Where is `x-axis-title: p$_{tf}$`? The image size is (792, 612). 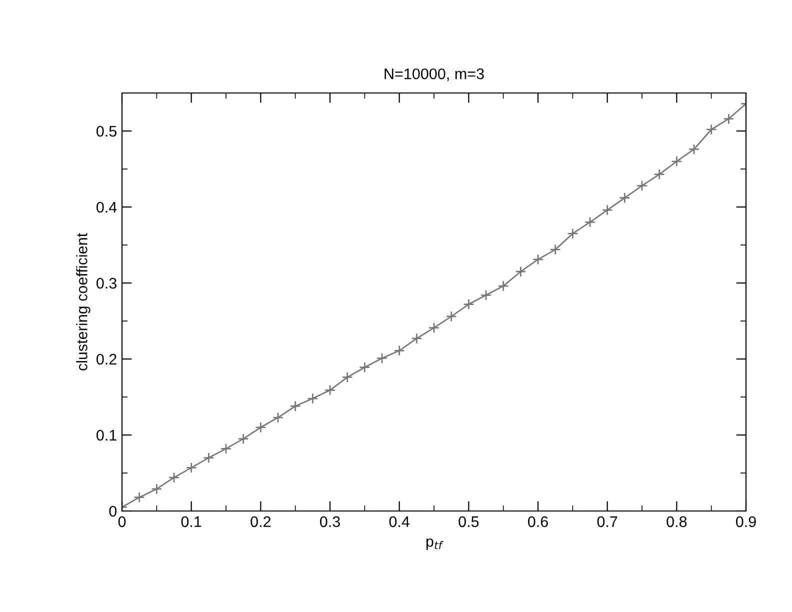
x-axis-title: p$_{tf}$ is located at coordinates (435, 544).